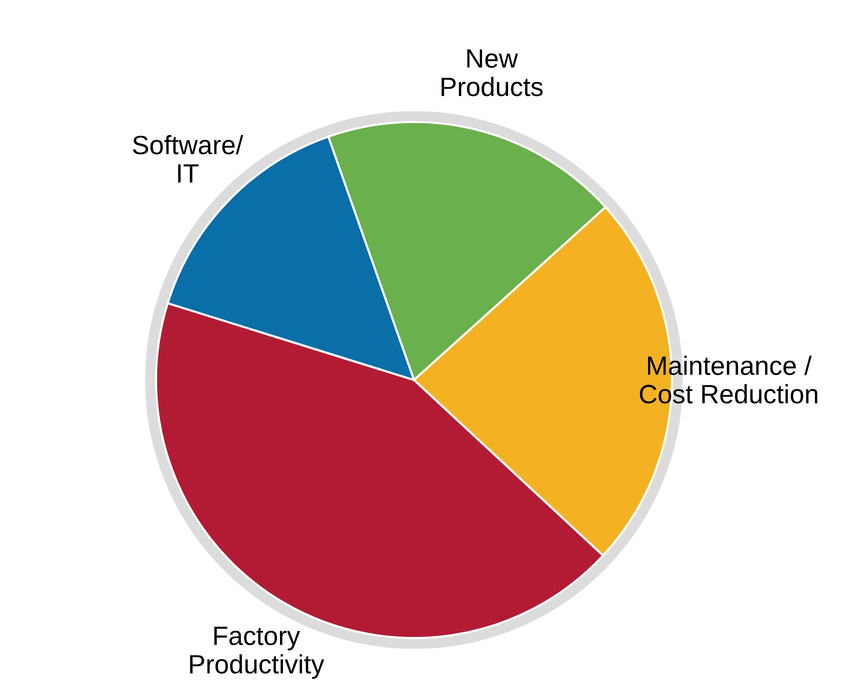 This screenshot has width=865, height=681. I want to click on slice-label: Factory Productivity, so click(257, 652).